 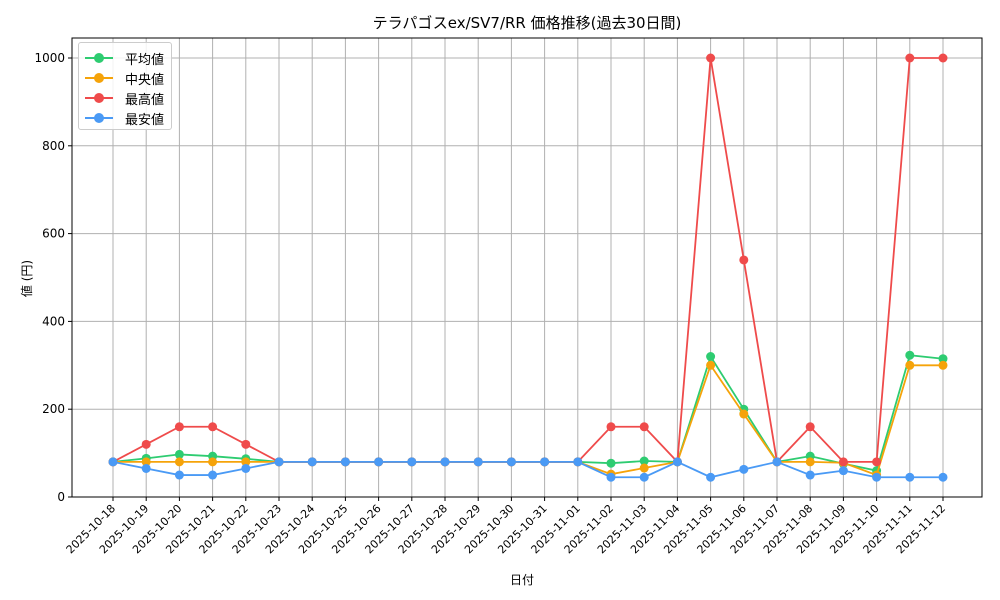 I want to click on y-tick-label: 800, so click(x=53, y=146).